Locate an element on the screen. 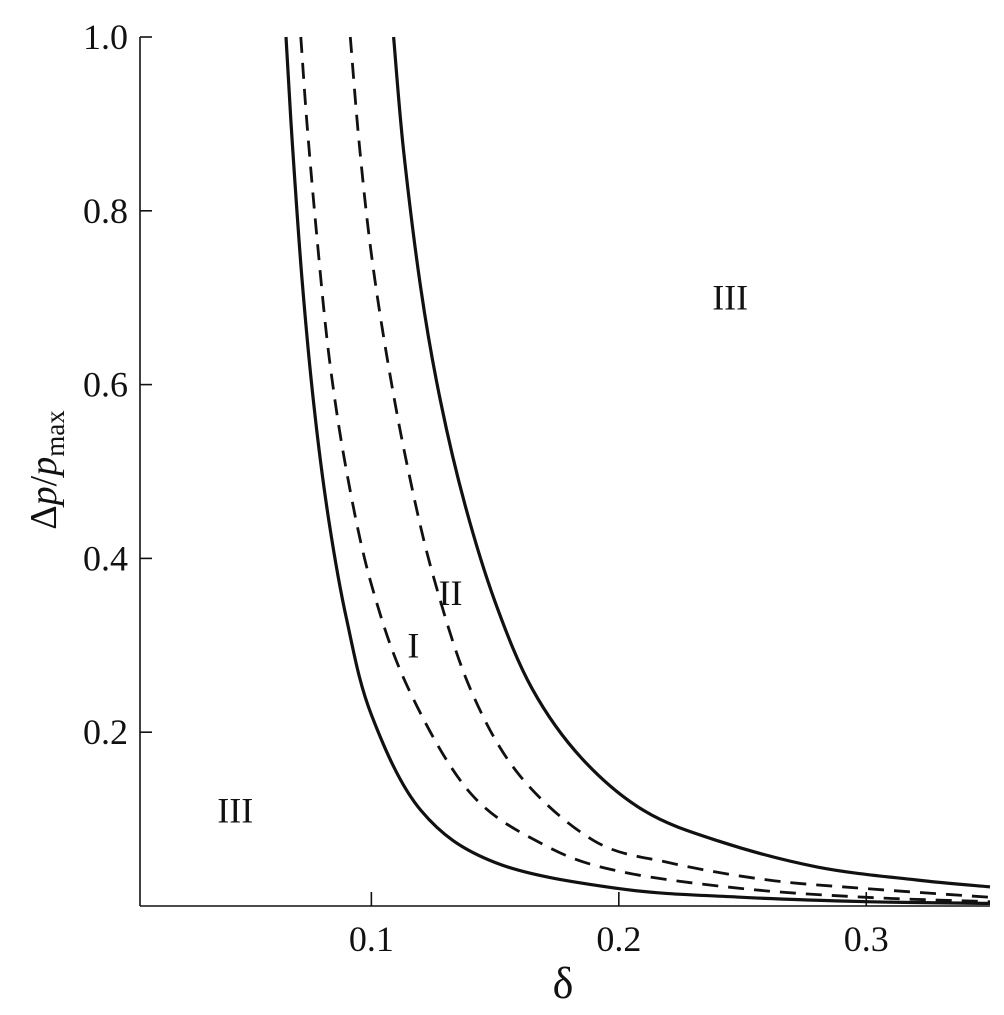 This screenshot has width=1004, height=1015. x-tick-label-2: 0.3 is located at coordinates (866, 939).